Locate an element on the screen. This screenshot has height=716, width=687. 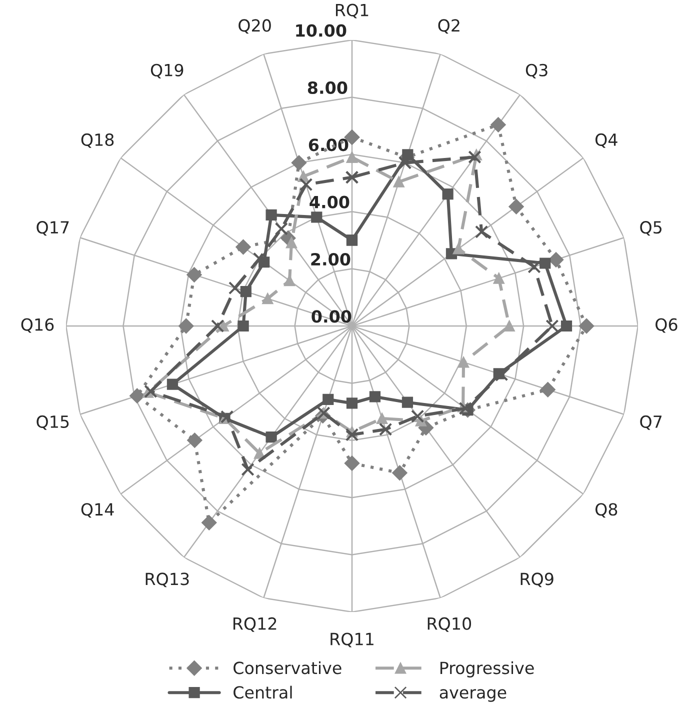
legend-label: Central is located at coordinates (263, 692).